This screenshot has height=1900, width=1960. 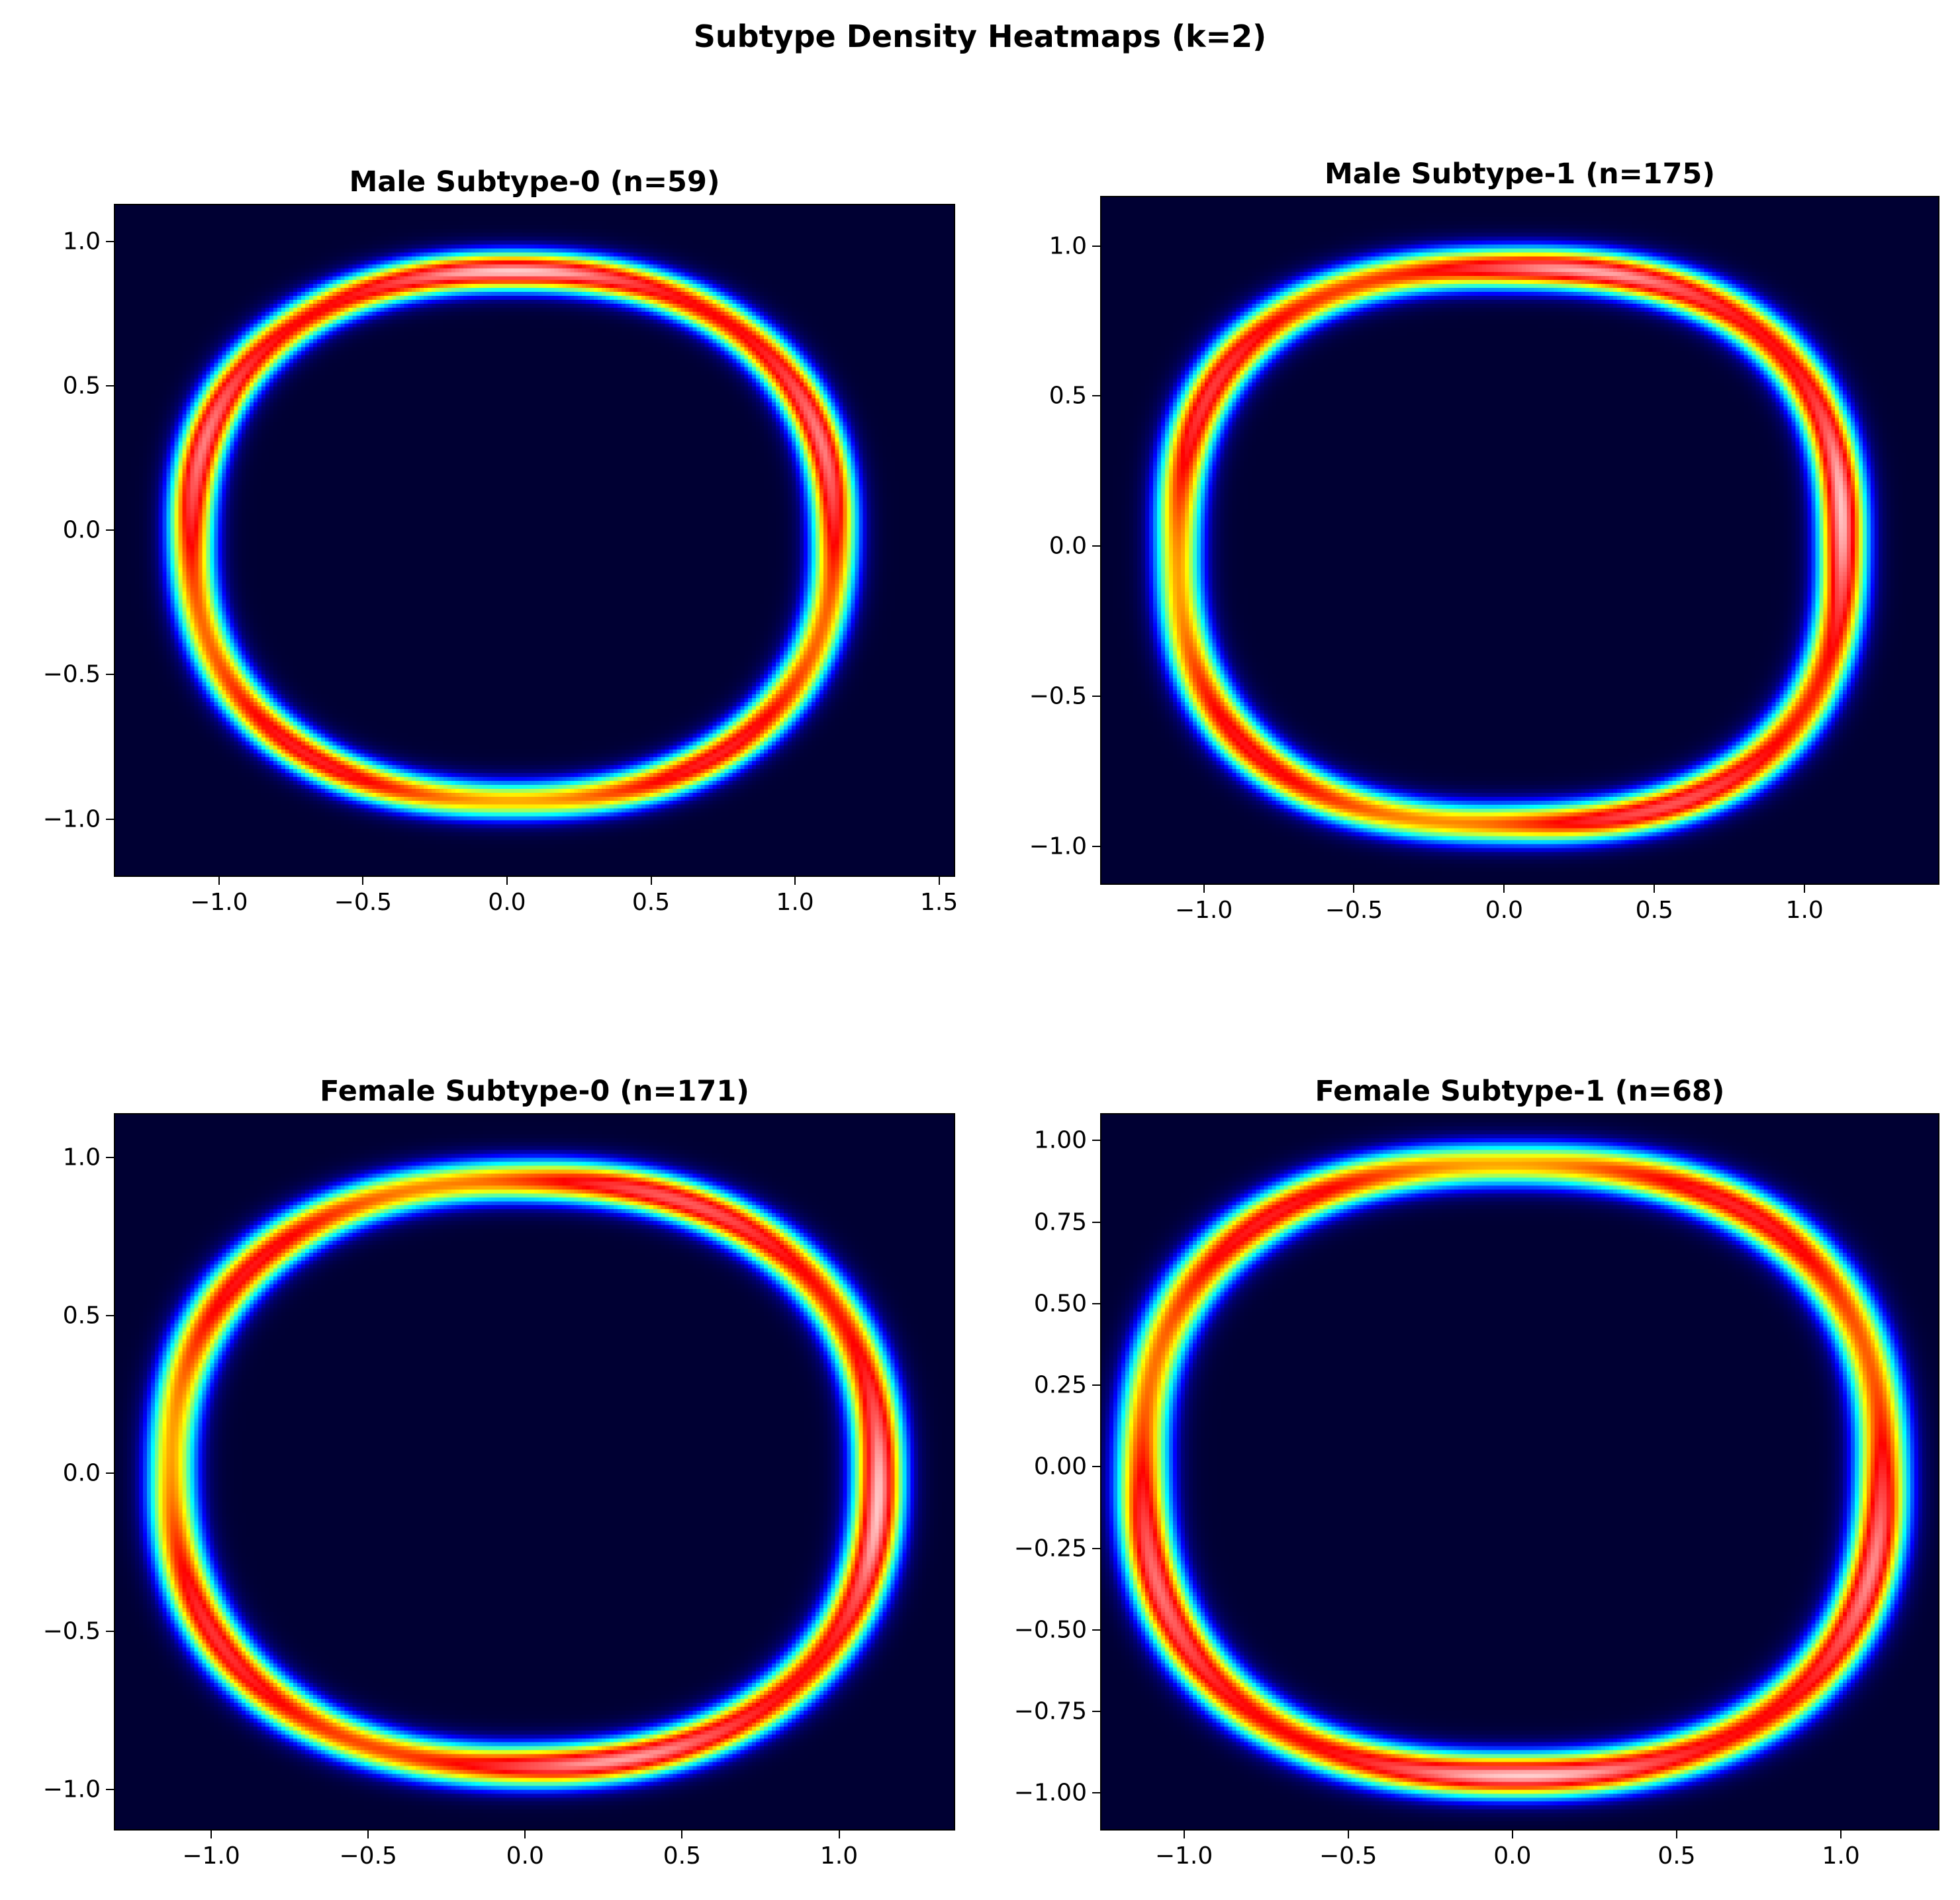 What do you see at coordinates (71, 819) in the screenshot?
I see `male-subtype-0-ytick-label: −1.0` at bounding box center [71, 819].